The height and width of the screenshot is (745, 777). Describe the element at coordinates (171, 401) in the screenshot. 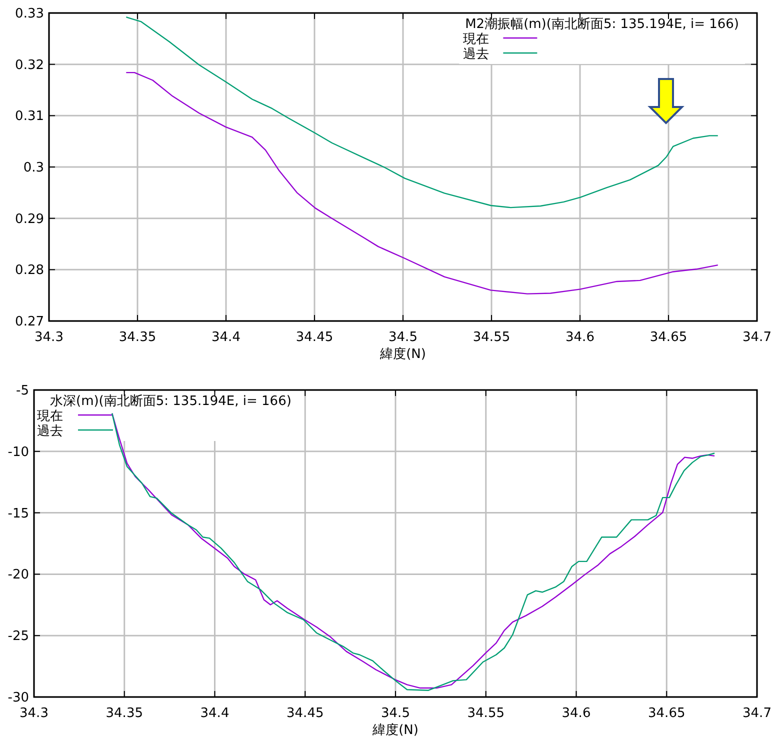

I see `chart-title: 水深(m)(南北断面5: 135.194E, i= 166)` at that location.